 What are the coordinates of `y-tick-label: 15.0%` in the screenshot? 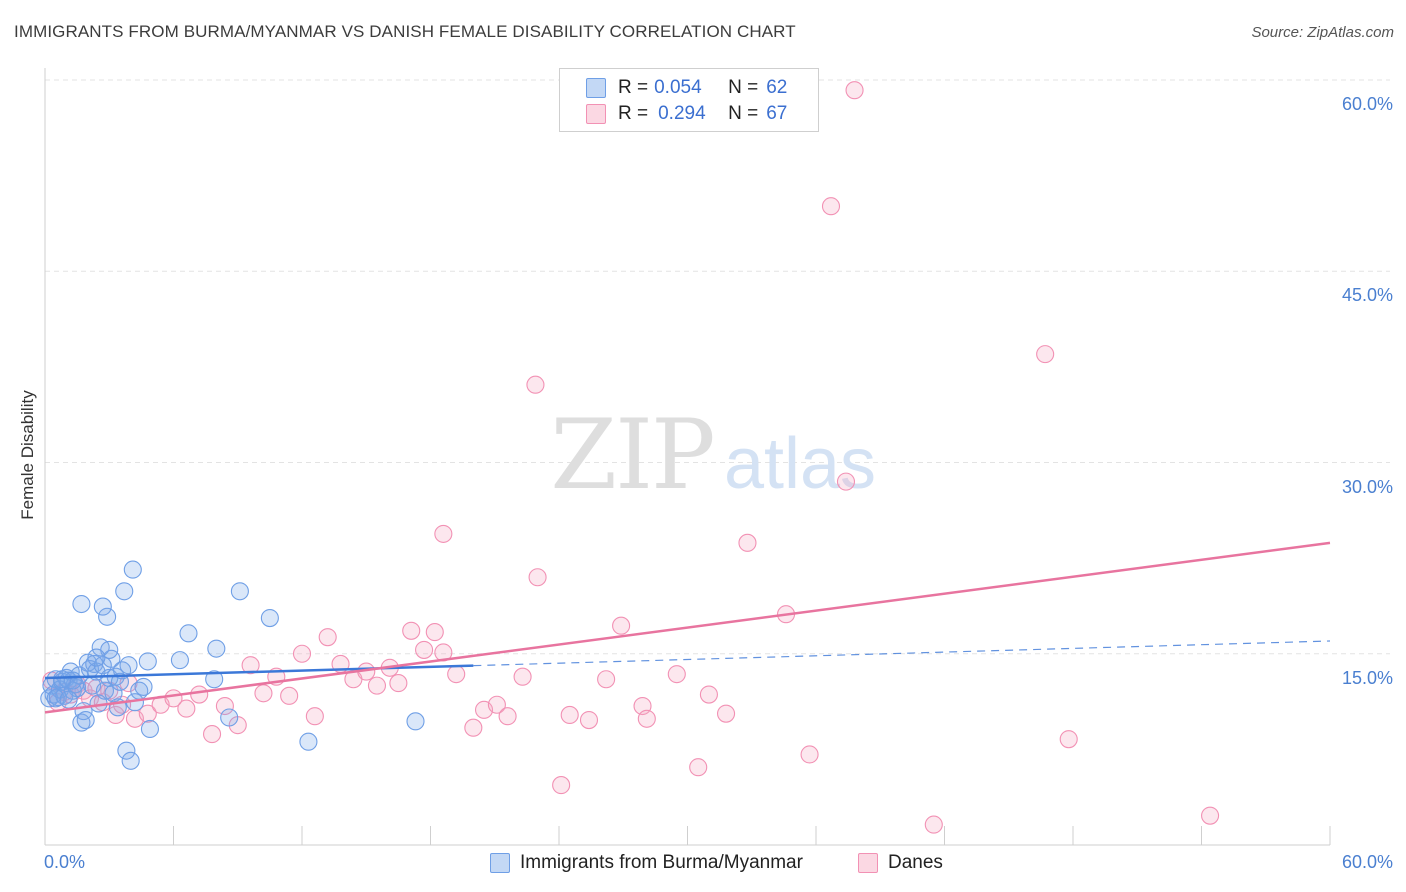 It's located at (1367, 677).